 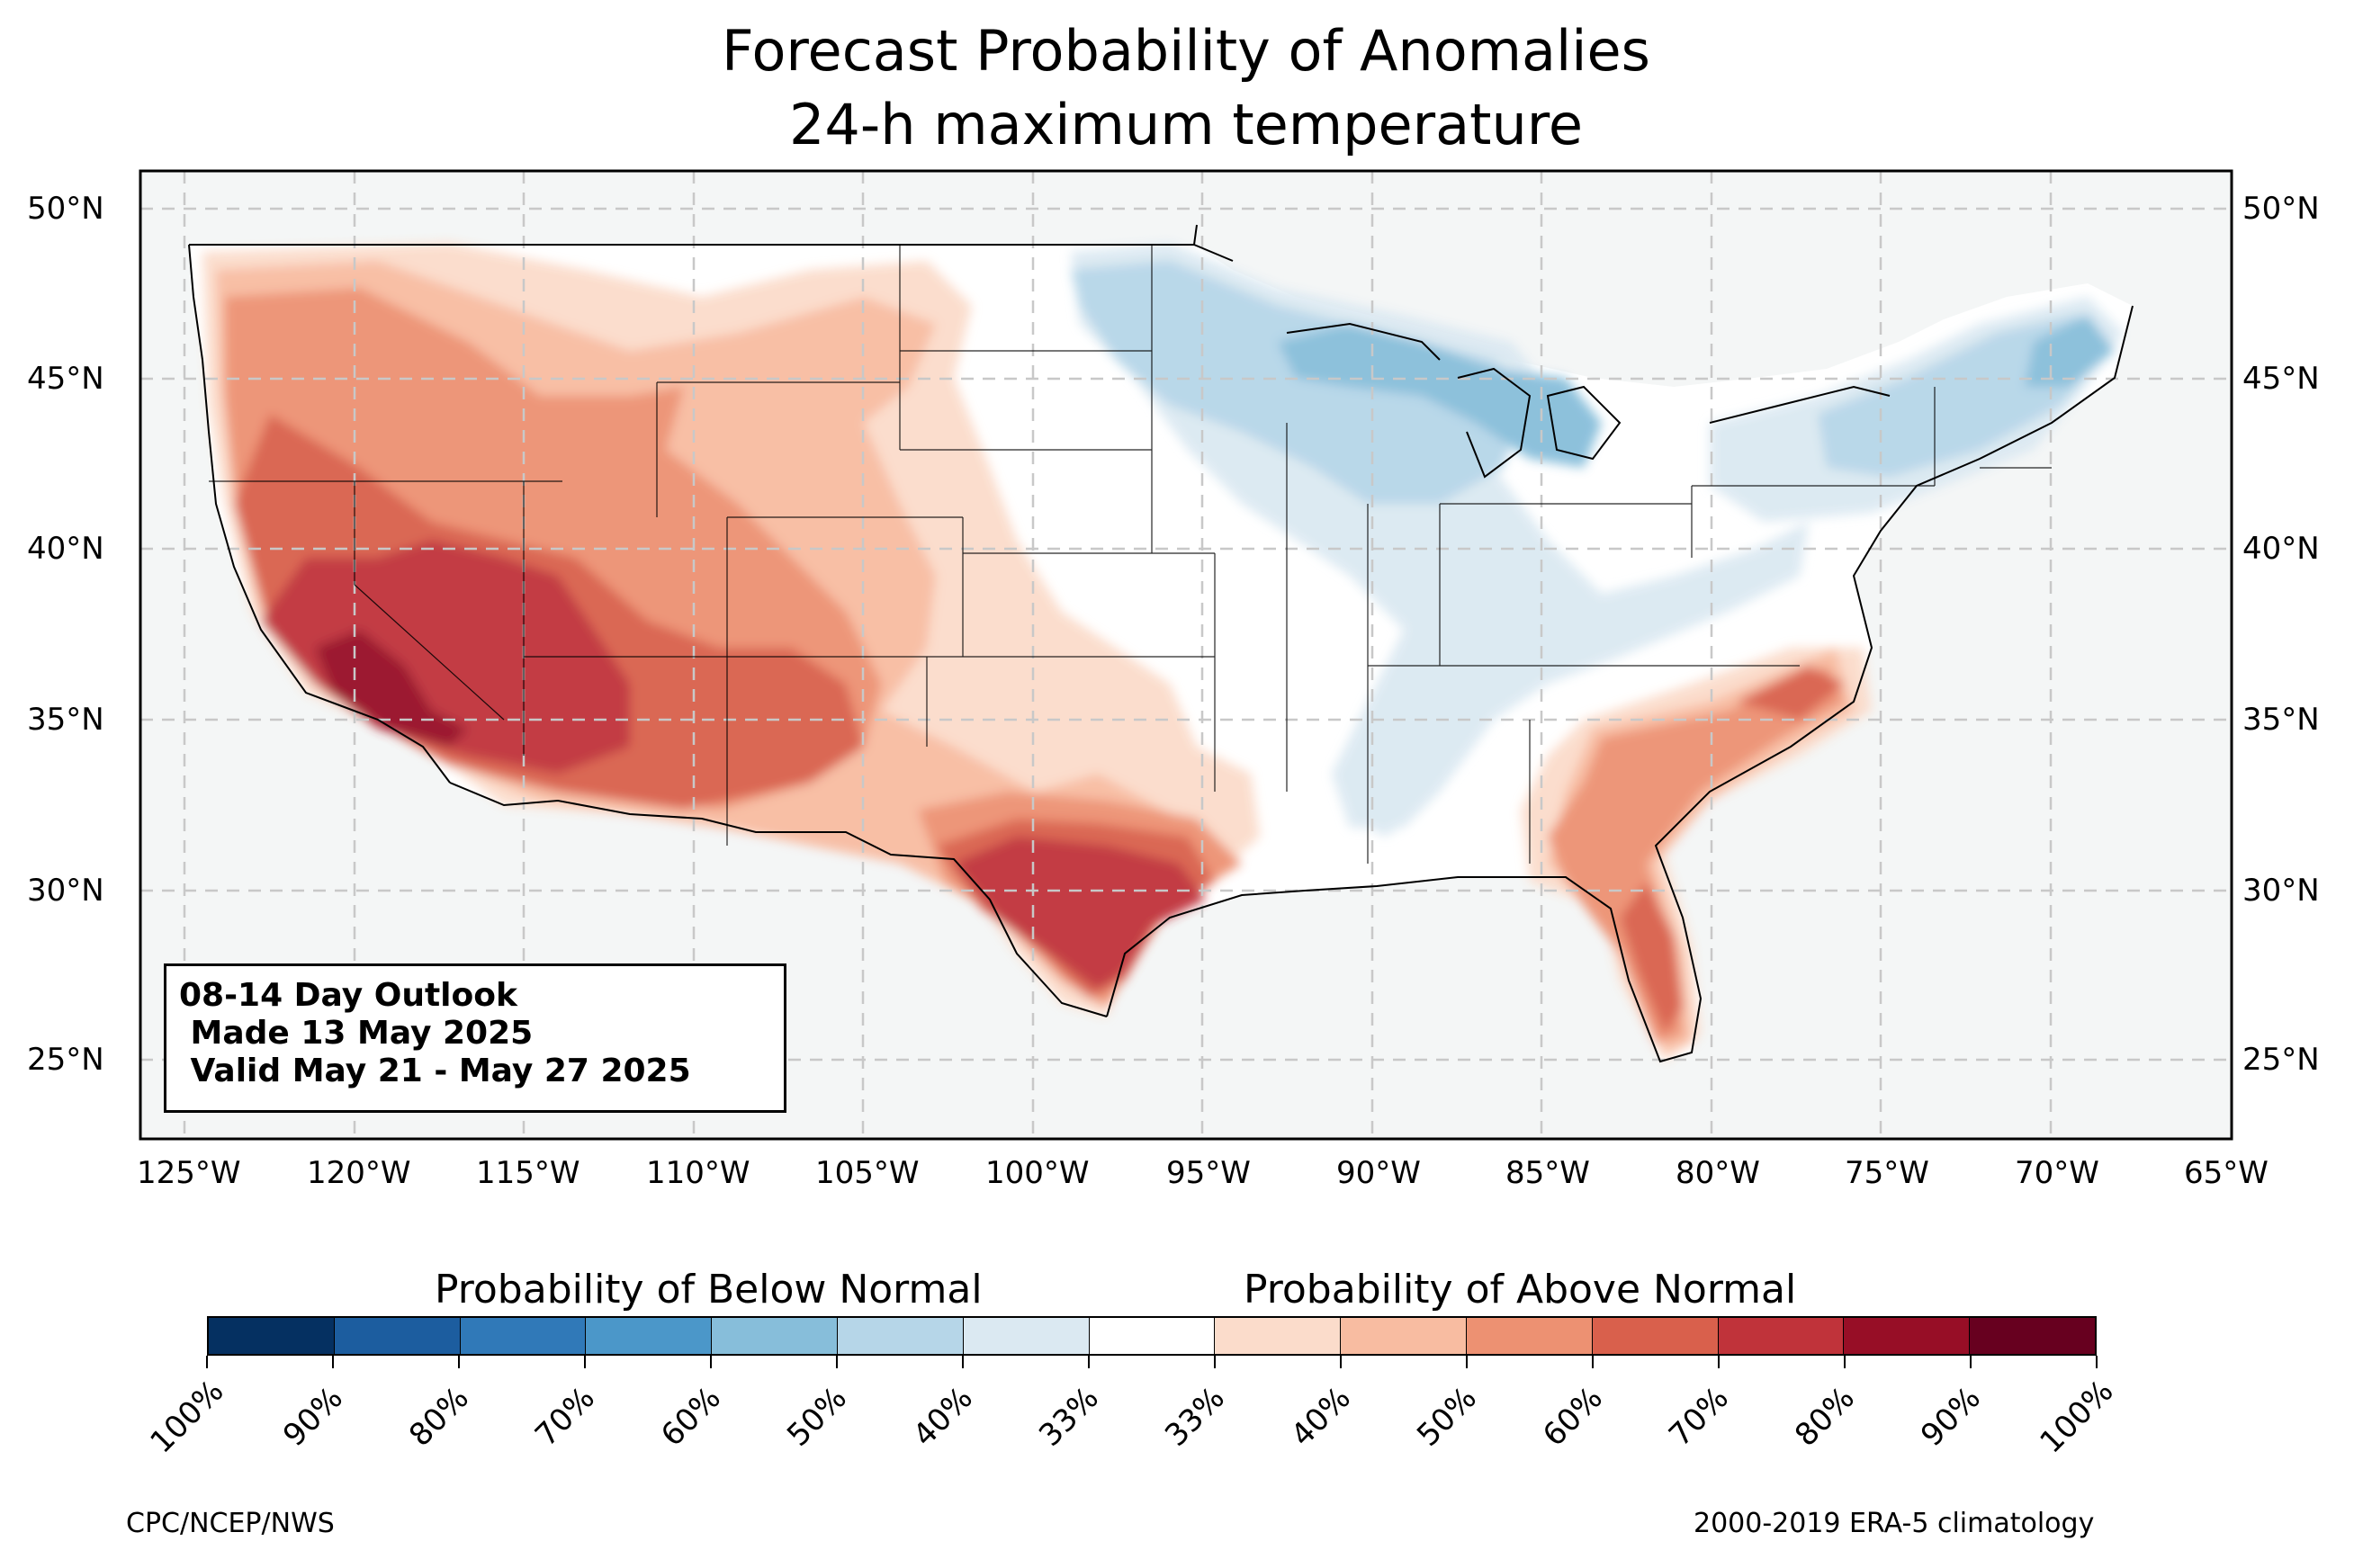 What do you see at coordinates (2281, 891) in the screenshot?
I see `lat-label-right-30: 30°N` at bounding box center [2281, 891].